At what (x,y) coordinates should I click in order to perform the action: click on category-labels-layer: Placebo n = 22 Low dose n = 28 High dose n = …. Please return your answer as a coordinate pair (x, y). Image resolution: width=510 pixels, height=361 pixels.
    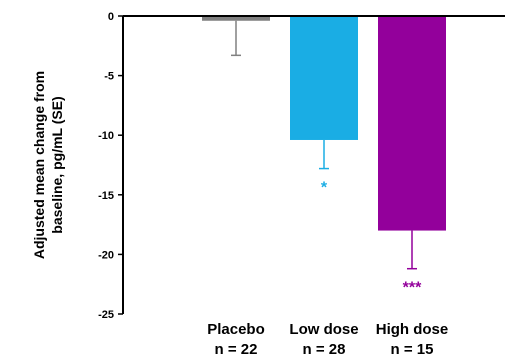
    Looking at the image, I should click on (327, 339).